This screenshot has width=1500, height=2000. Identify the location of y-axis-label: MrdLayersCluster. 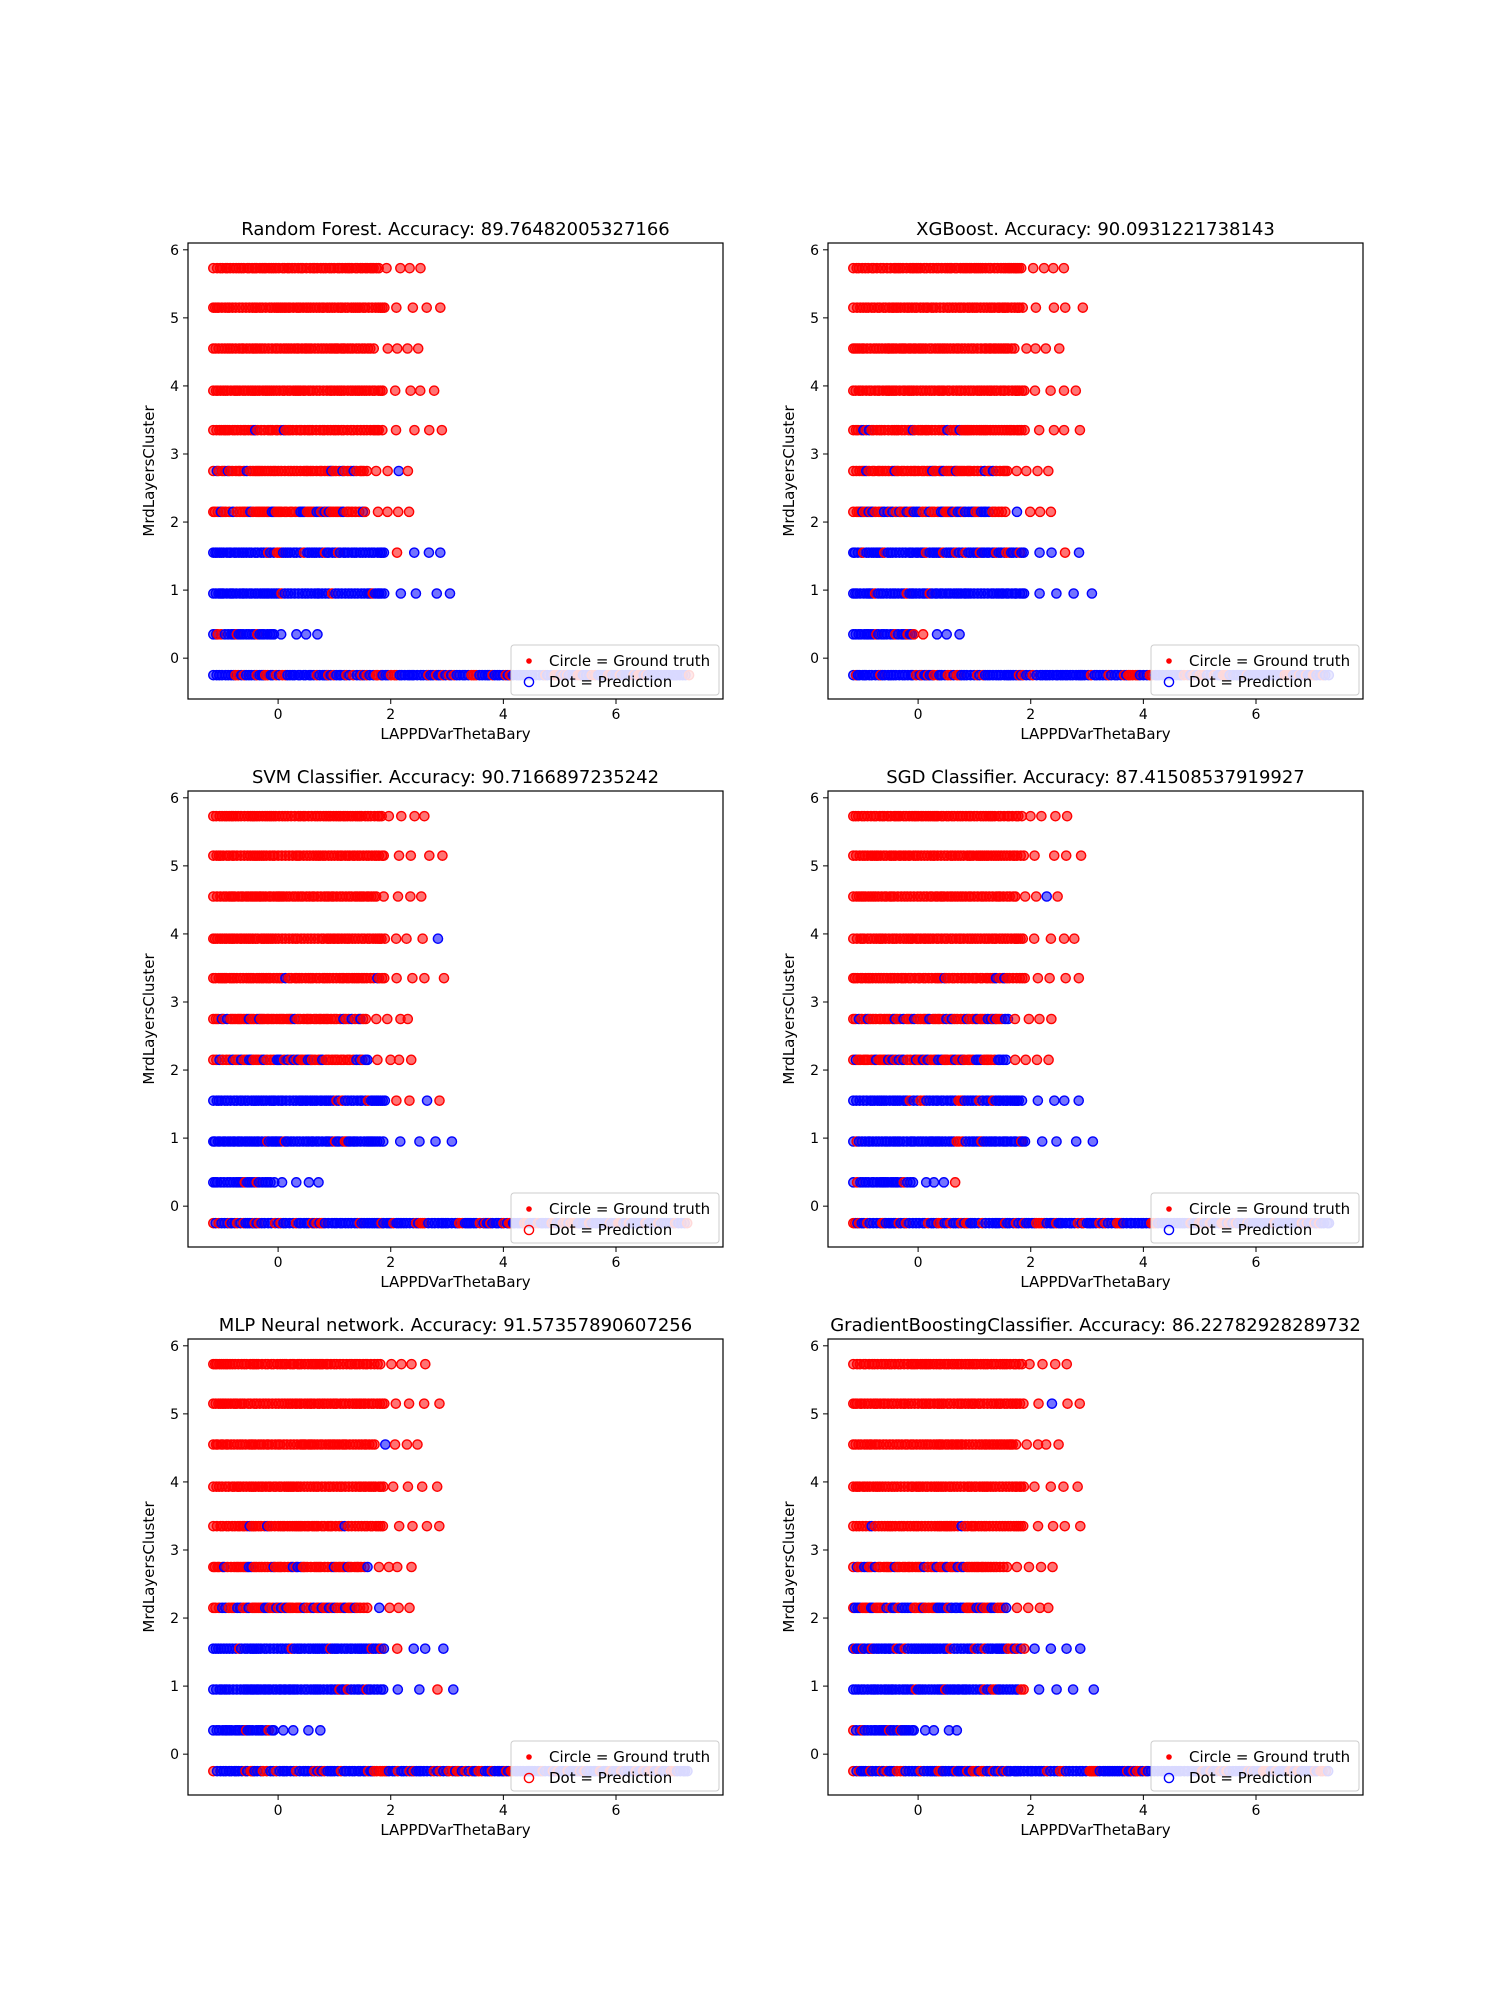
(789, 1019).